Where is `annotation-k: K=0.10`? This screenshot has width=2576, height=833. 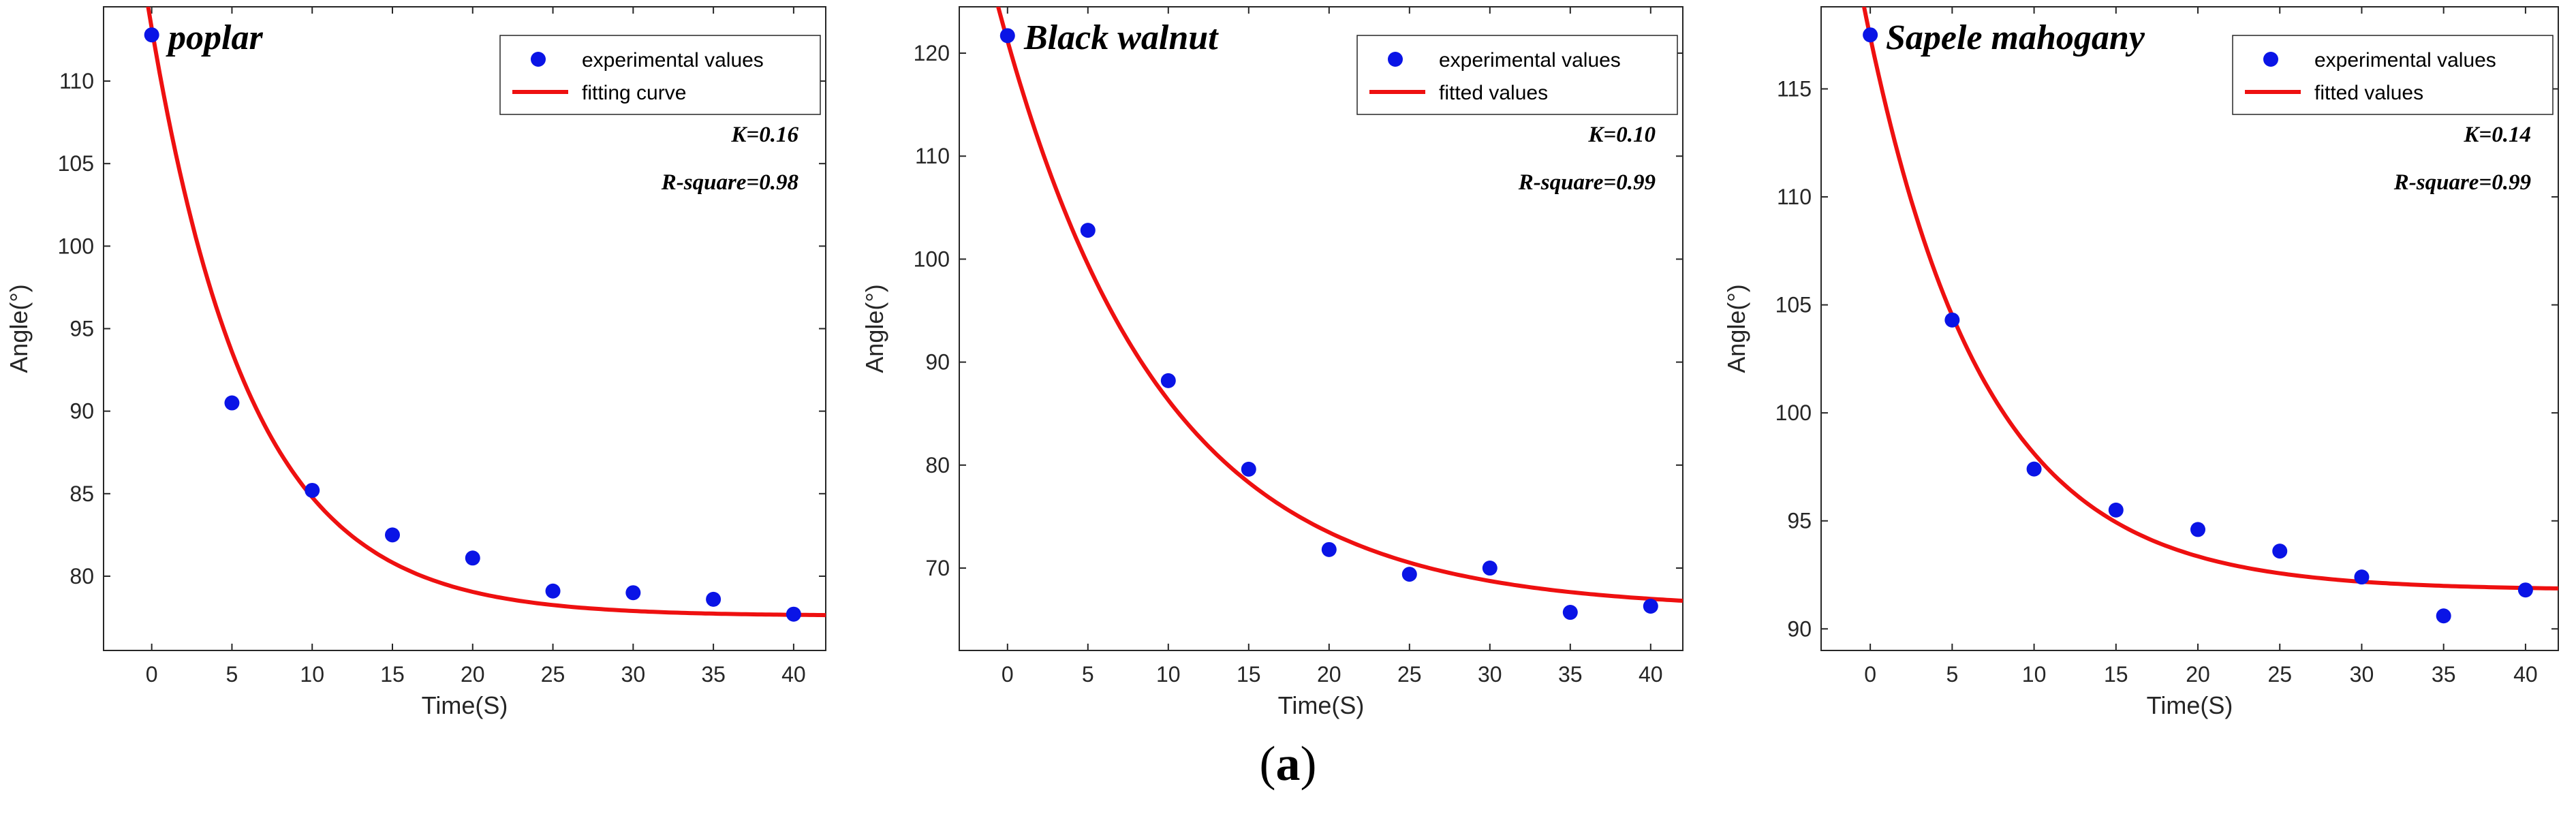 annotation-k: K=0.10 is located at coordinates (1621, 135).